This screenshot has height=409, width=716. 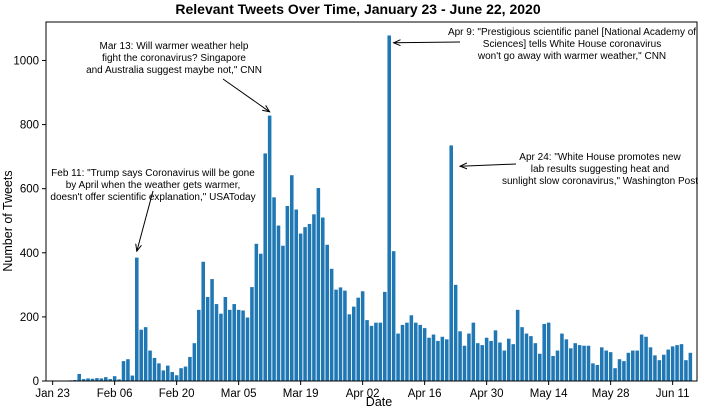 What do you see at coordinates (29, 126) in the screenshot?
I see `y-tick-label: 800` at bounding box center [29, 126].